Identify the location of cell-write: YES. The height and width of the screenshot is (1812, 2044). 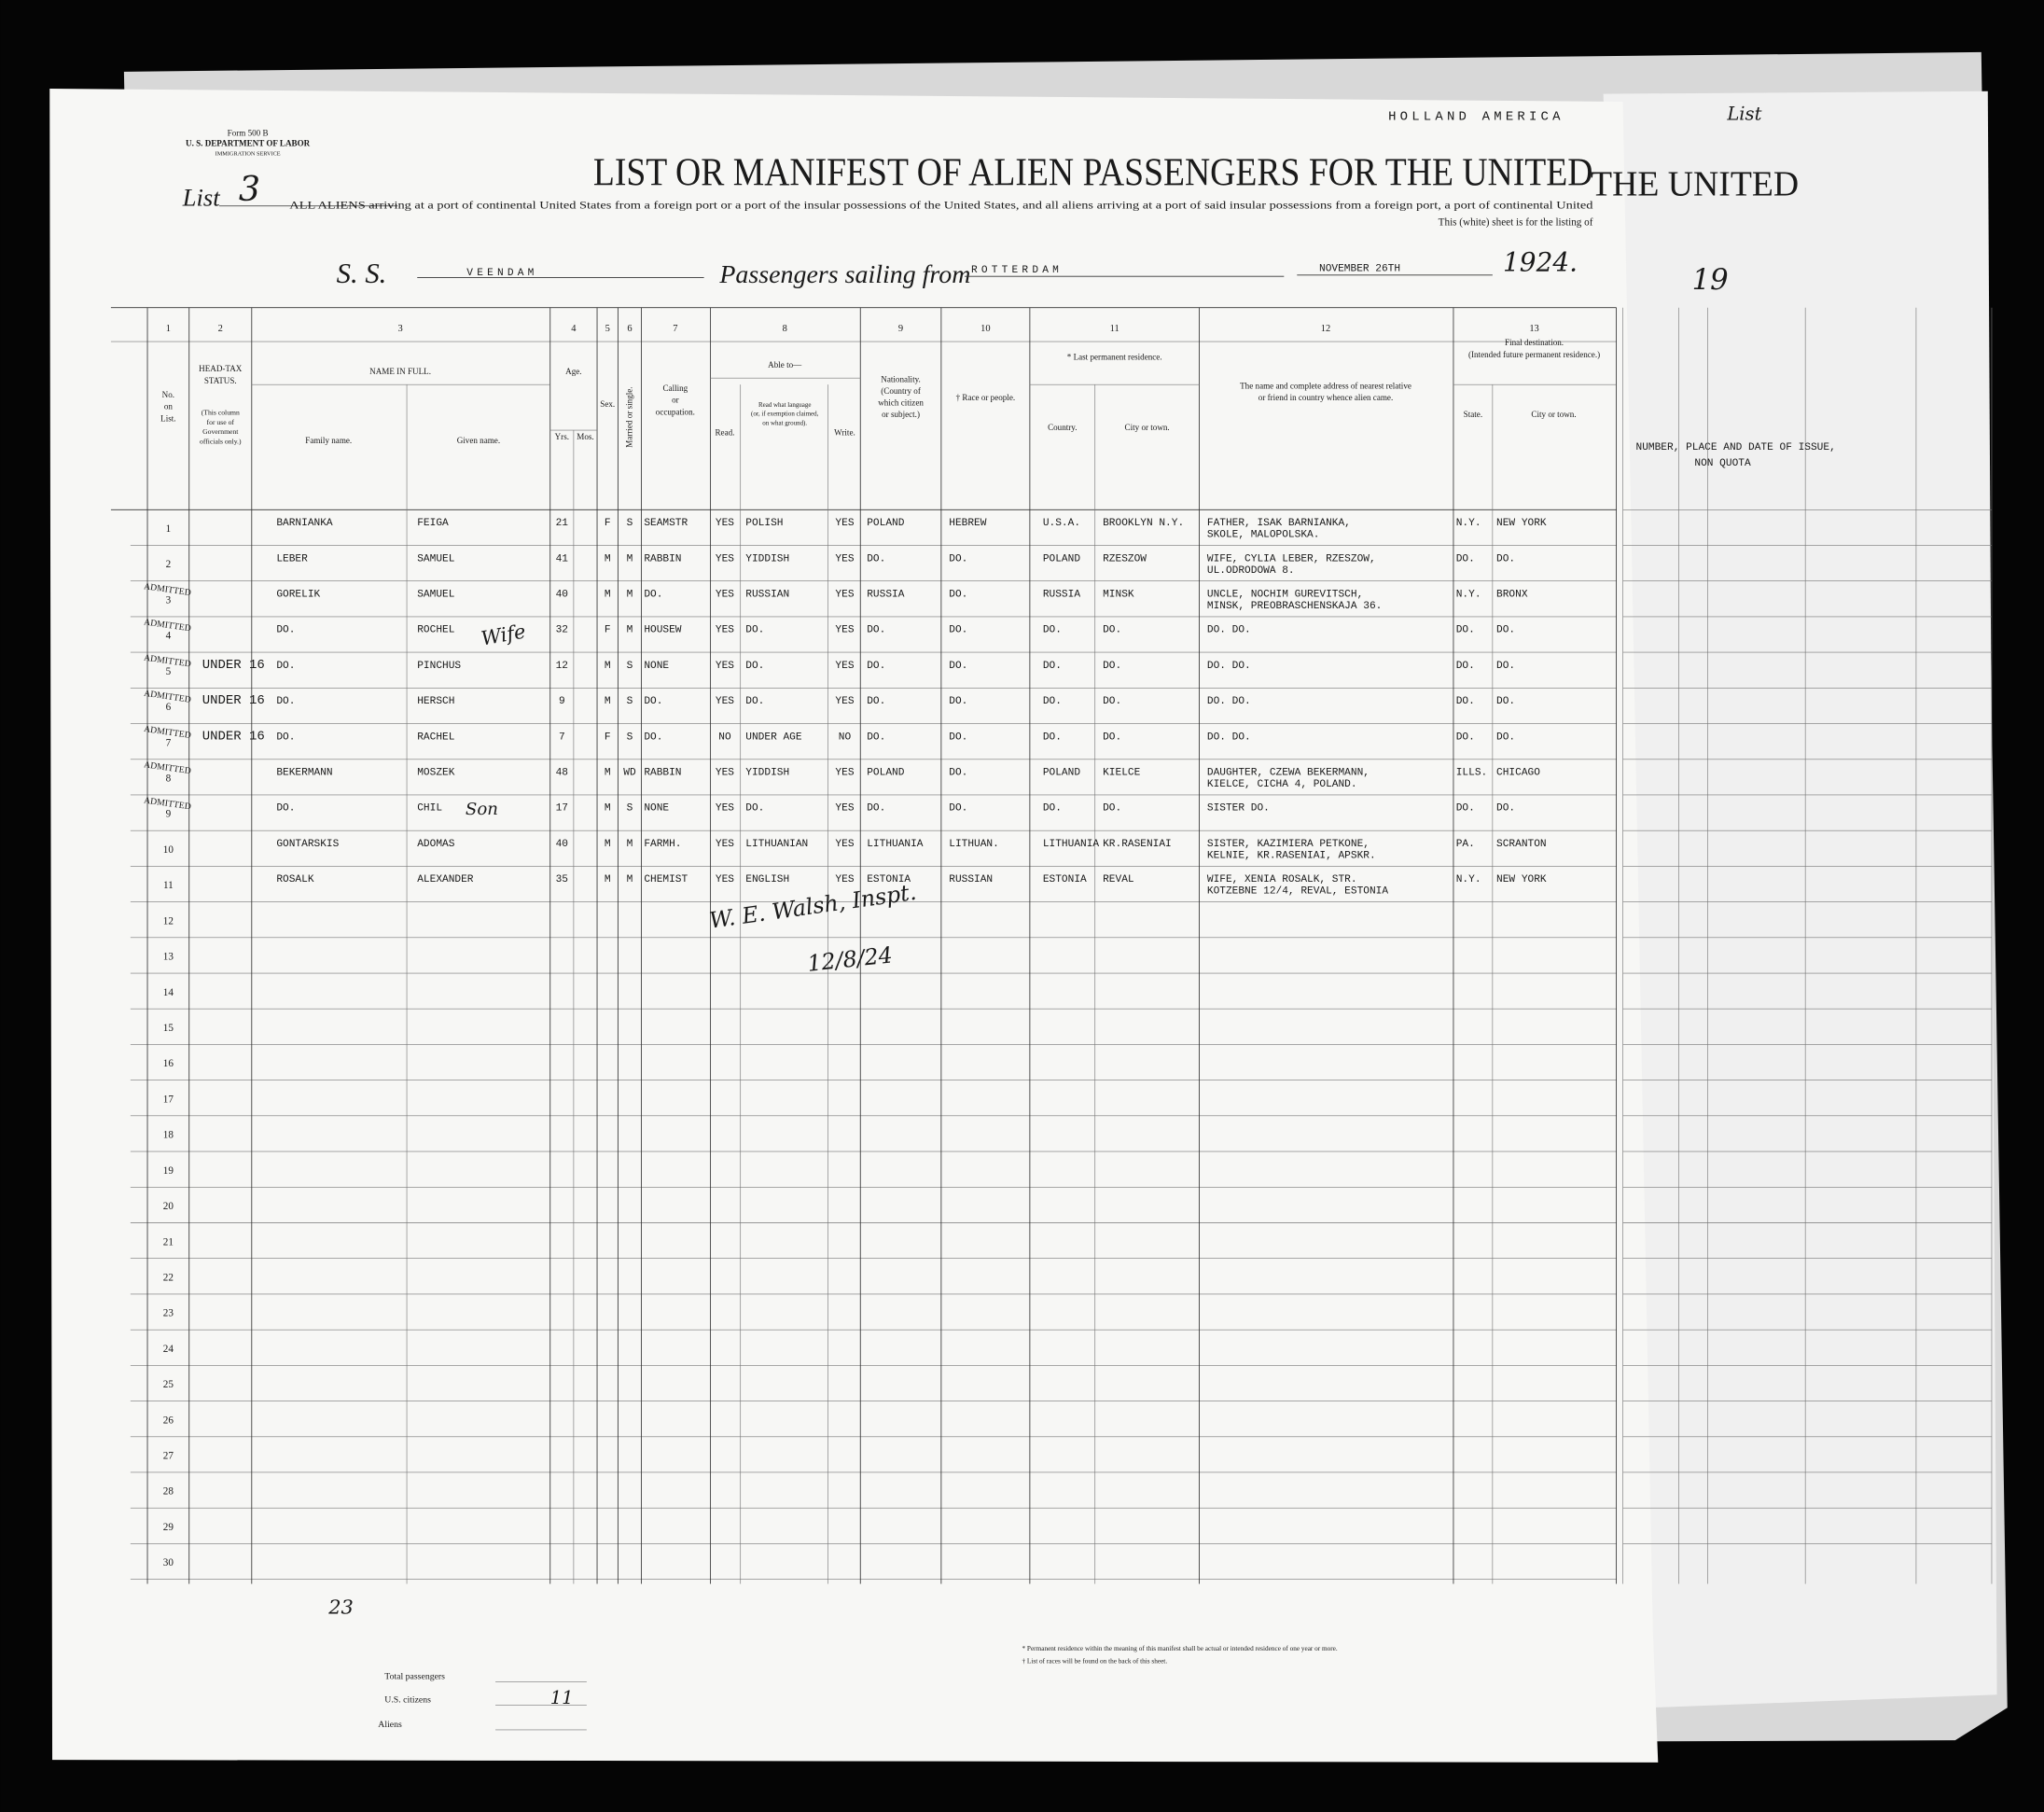
(844, 809).